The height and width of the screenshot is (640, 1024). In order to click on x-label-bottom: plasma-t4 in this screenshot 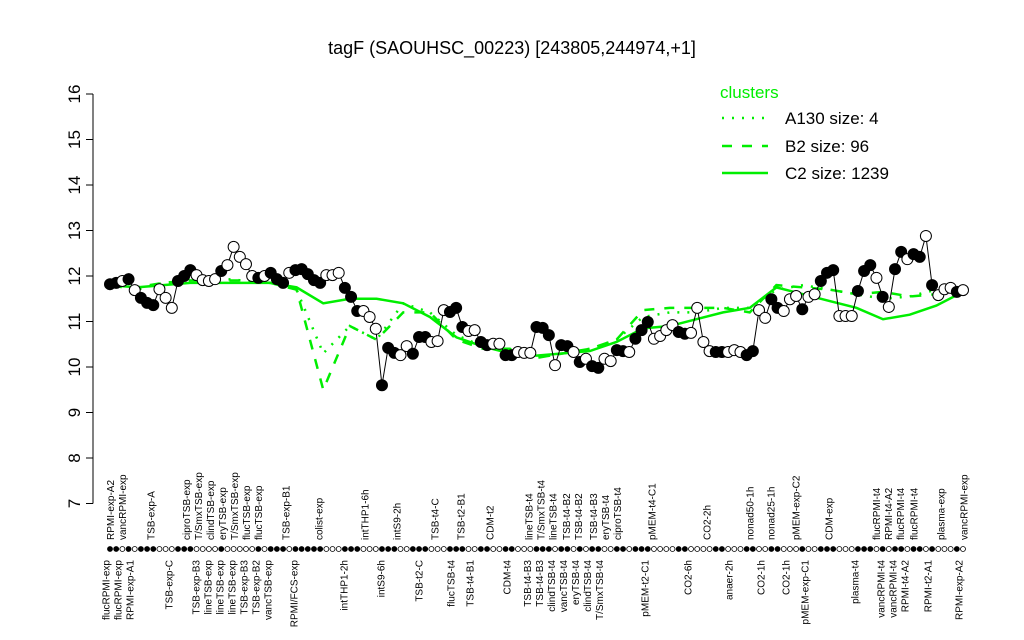, I will do `click(856, 582)`.